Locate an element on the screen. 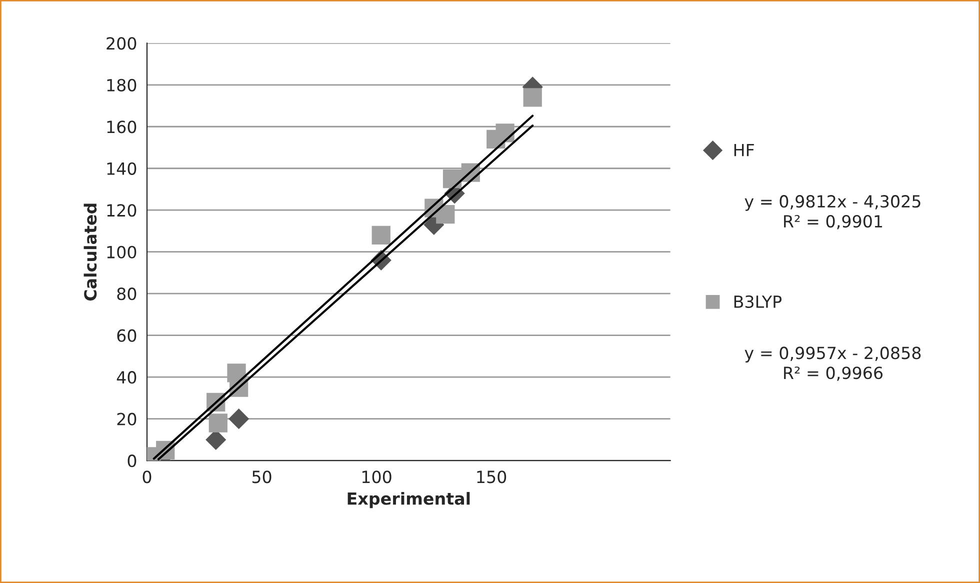 The width and height of the screenshot is (980, 583). y-axis-title: Calculated is located at coordinates (90, 252).